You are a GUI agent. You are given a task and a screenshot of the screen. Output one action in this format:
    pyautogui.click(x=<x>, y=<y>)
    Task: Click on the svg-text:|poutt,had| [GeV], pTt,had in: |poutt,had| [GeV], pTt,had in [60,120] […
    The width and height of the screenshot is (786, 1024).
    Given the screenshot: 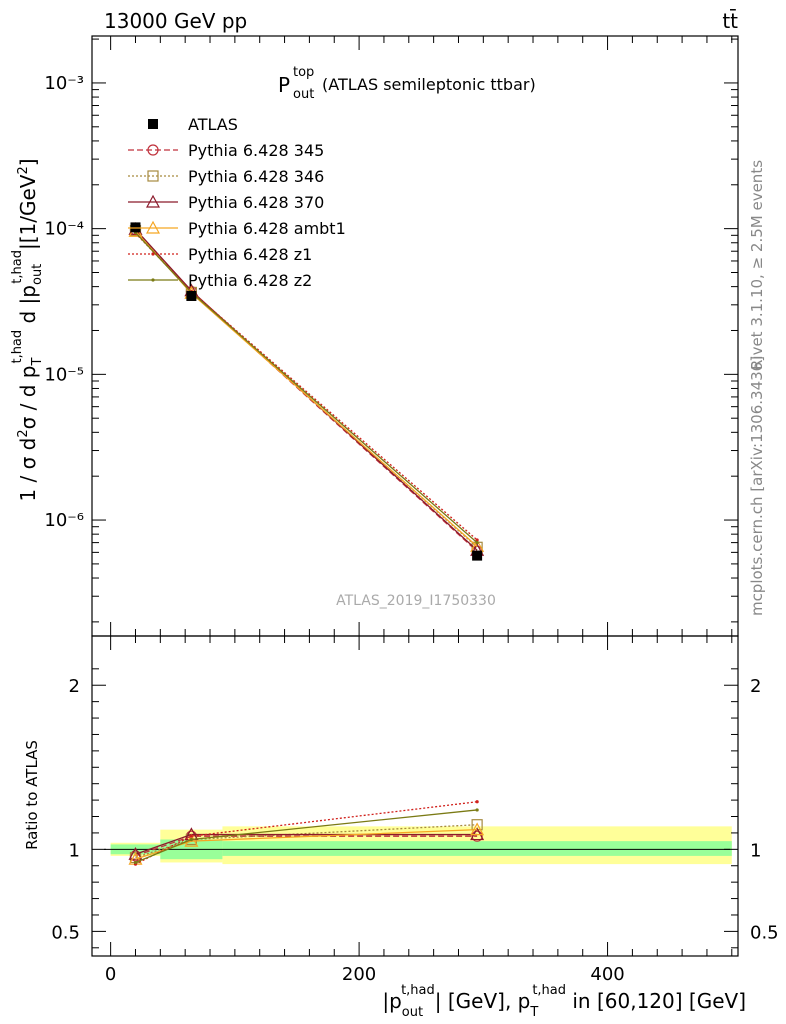 What is the action you would take?
    pyautogui.click(x=564, y=1001)
    